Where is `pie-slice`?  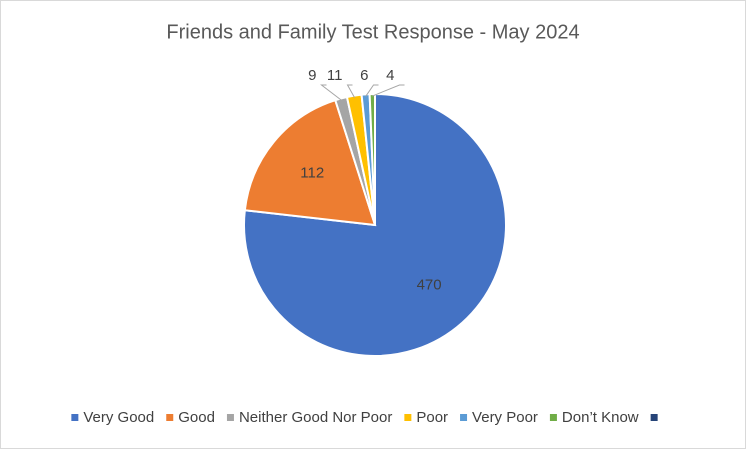
pie-slice is located at coordinates (310, 162).